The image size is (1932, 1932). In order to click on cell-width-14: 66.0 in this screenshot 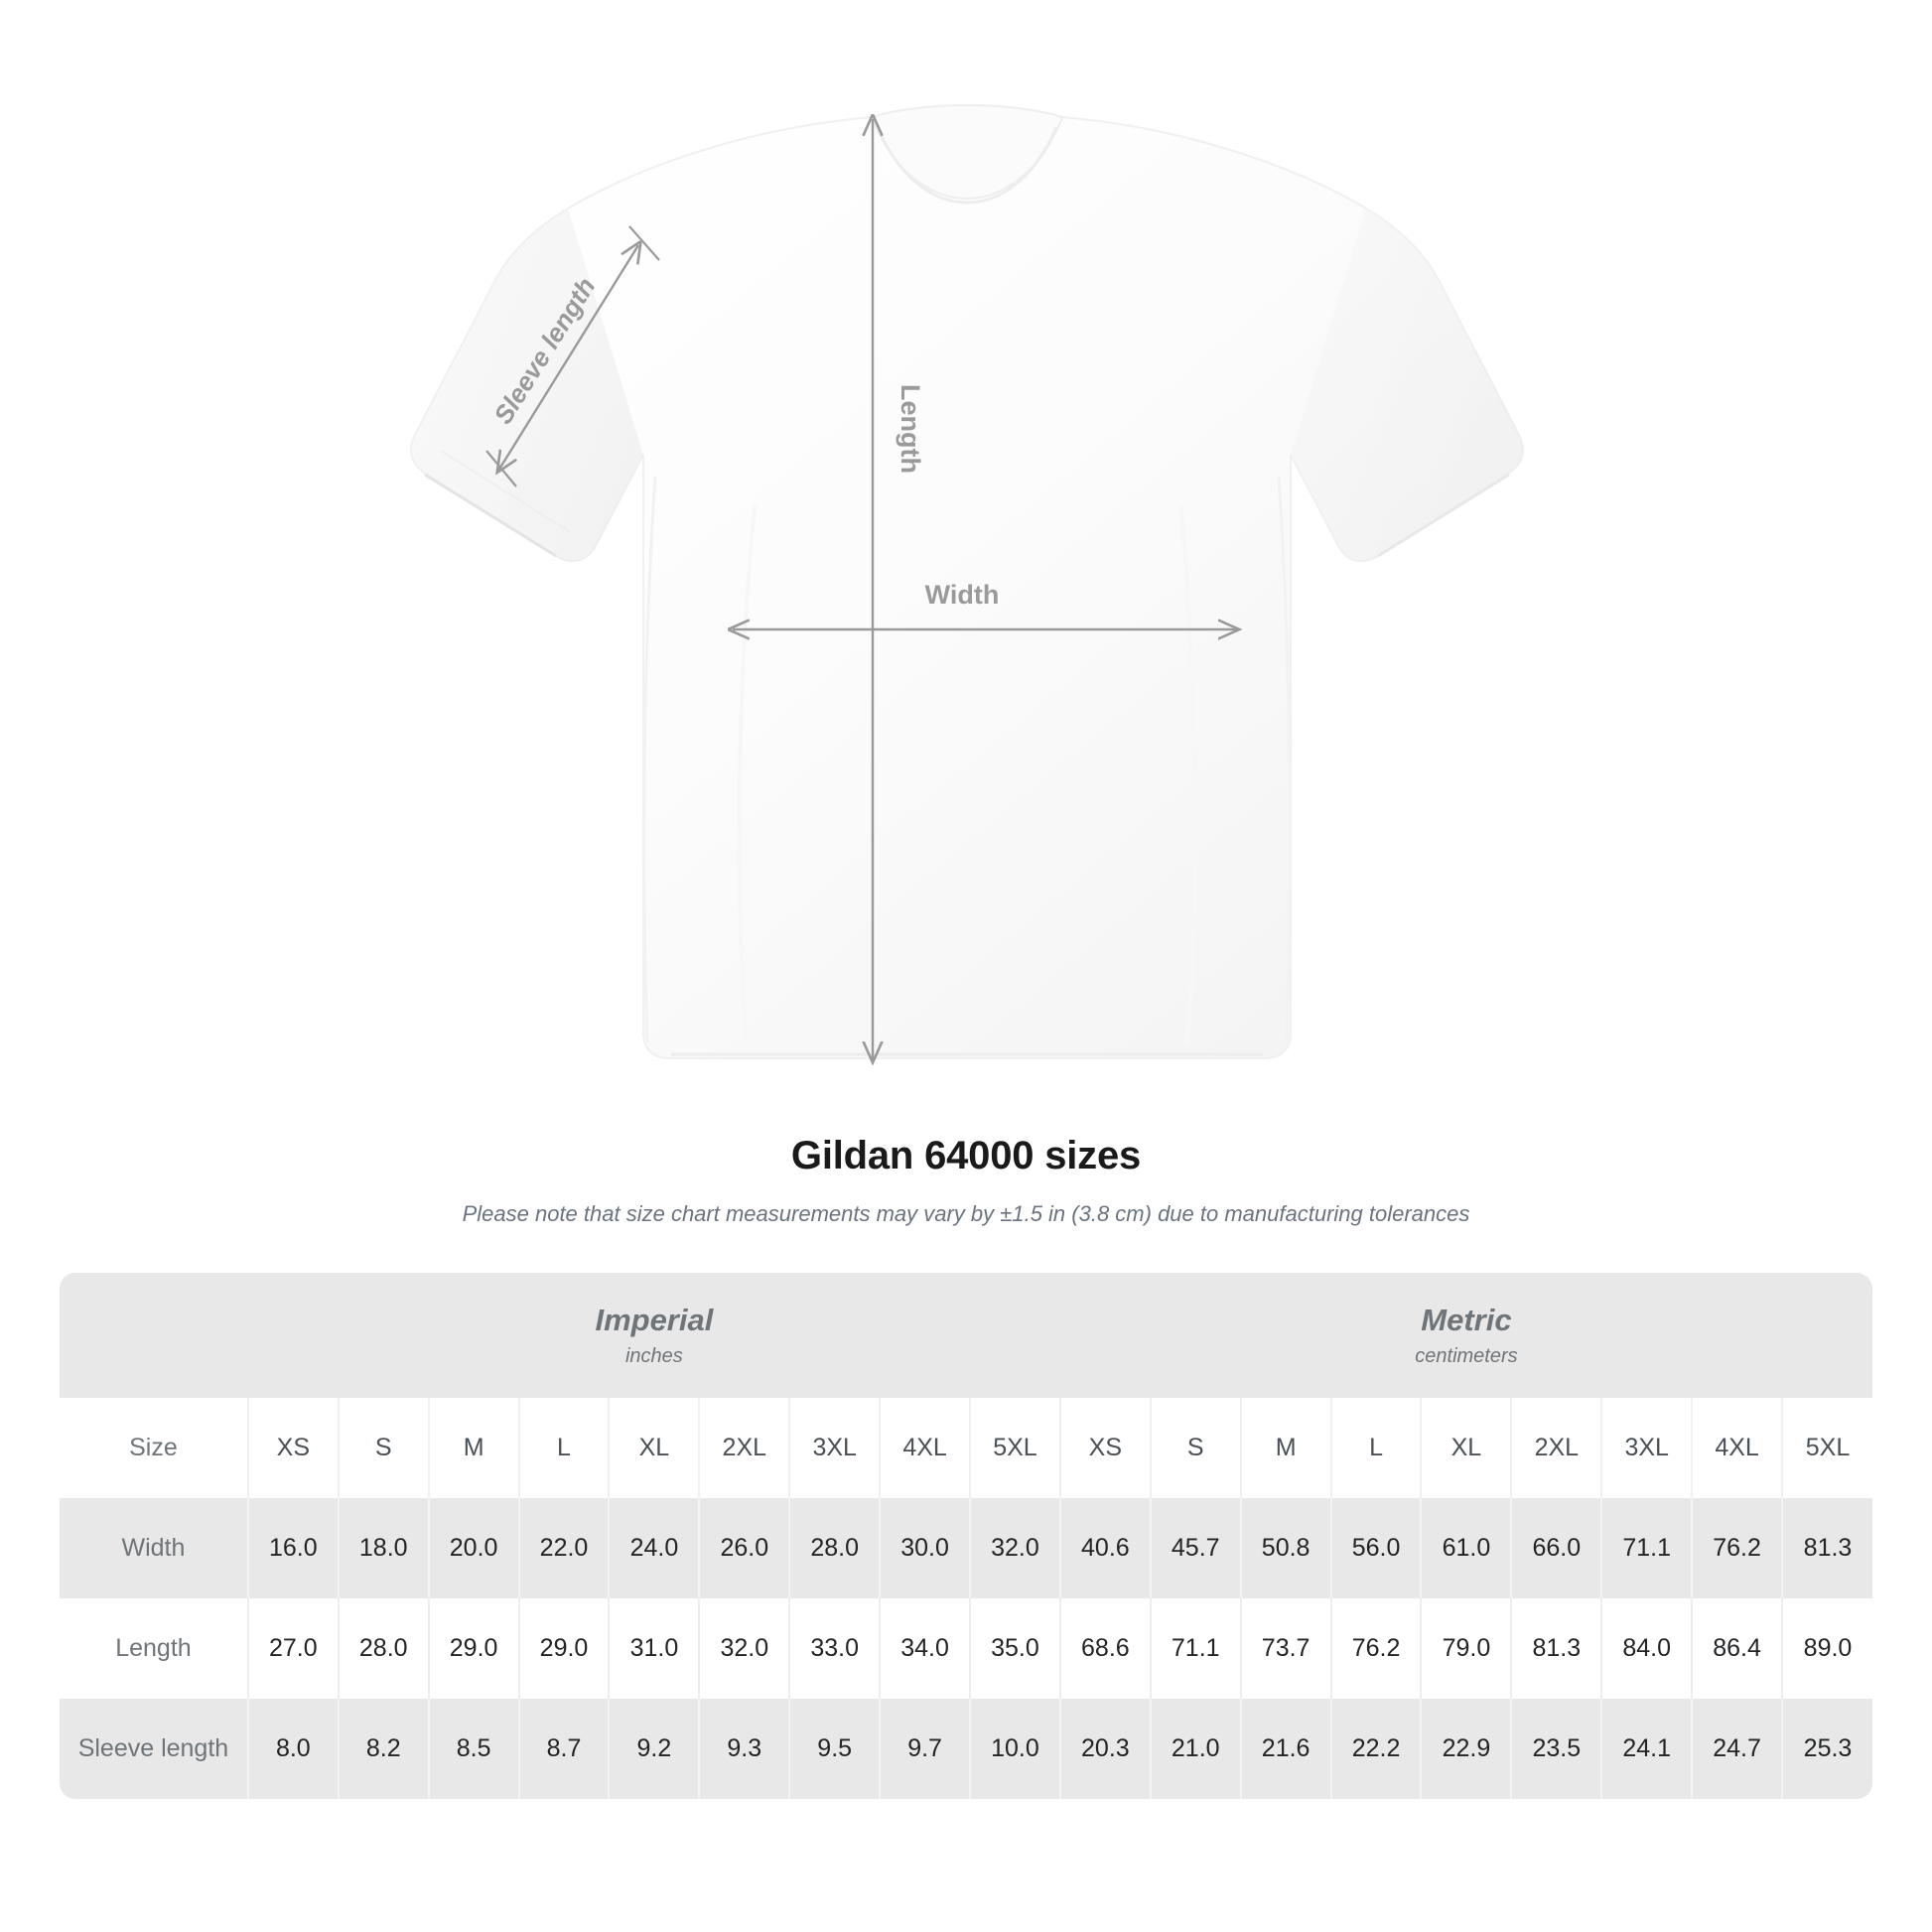, I will do `click(1556, 1548)`.